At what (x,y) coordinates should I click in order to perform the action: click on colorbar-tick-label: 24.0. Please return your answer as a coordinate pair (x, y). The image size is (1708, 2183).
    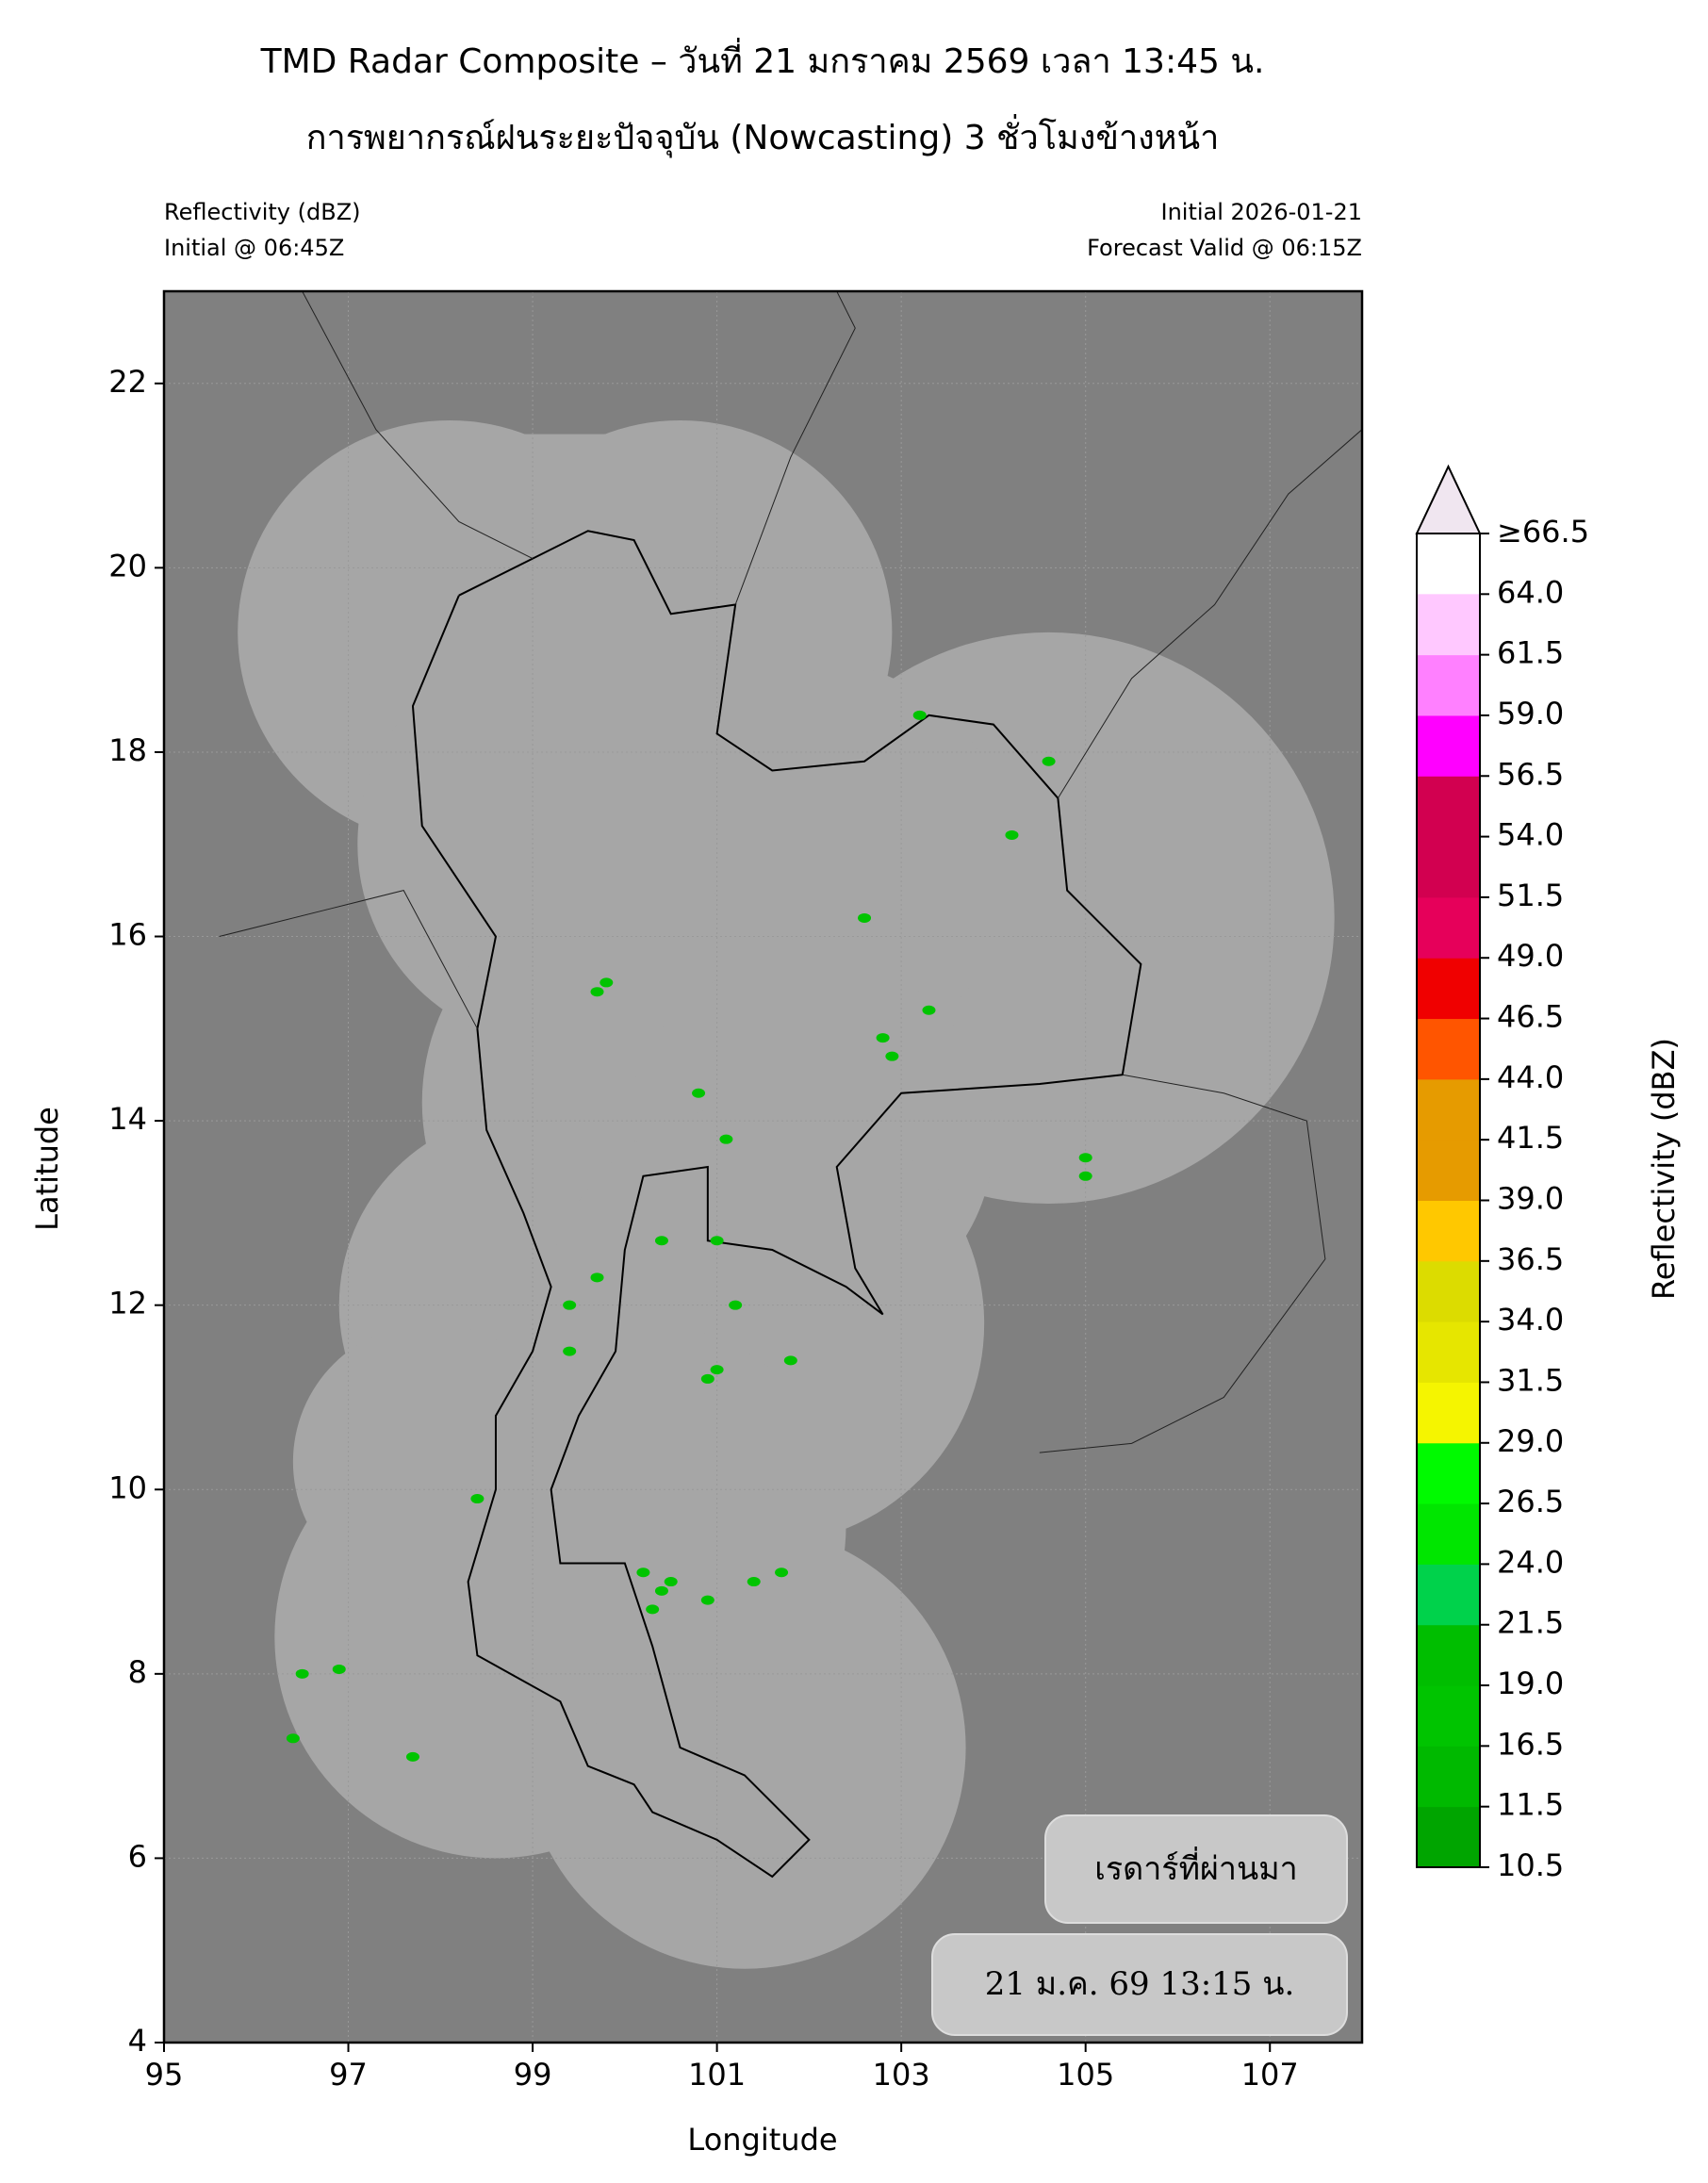
    Looking at the image, I should click on (1531, 1562).